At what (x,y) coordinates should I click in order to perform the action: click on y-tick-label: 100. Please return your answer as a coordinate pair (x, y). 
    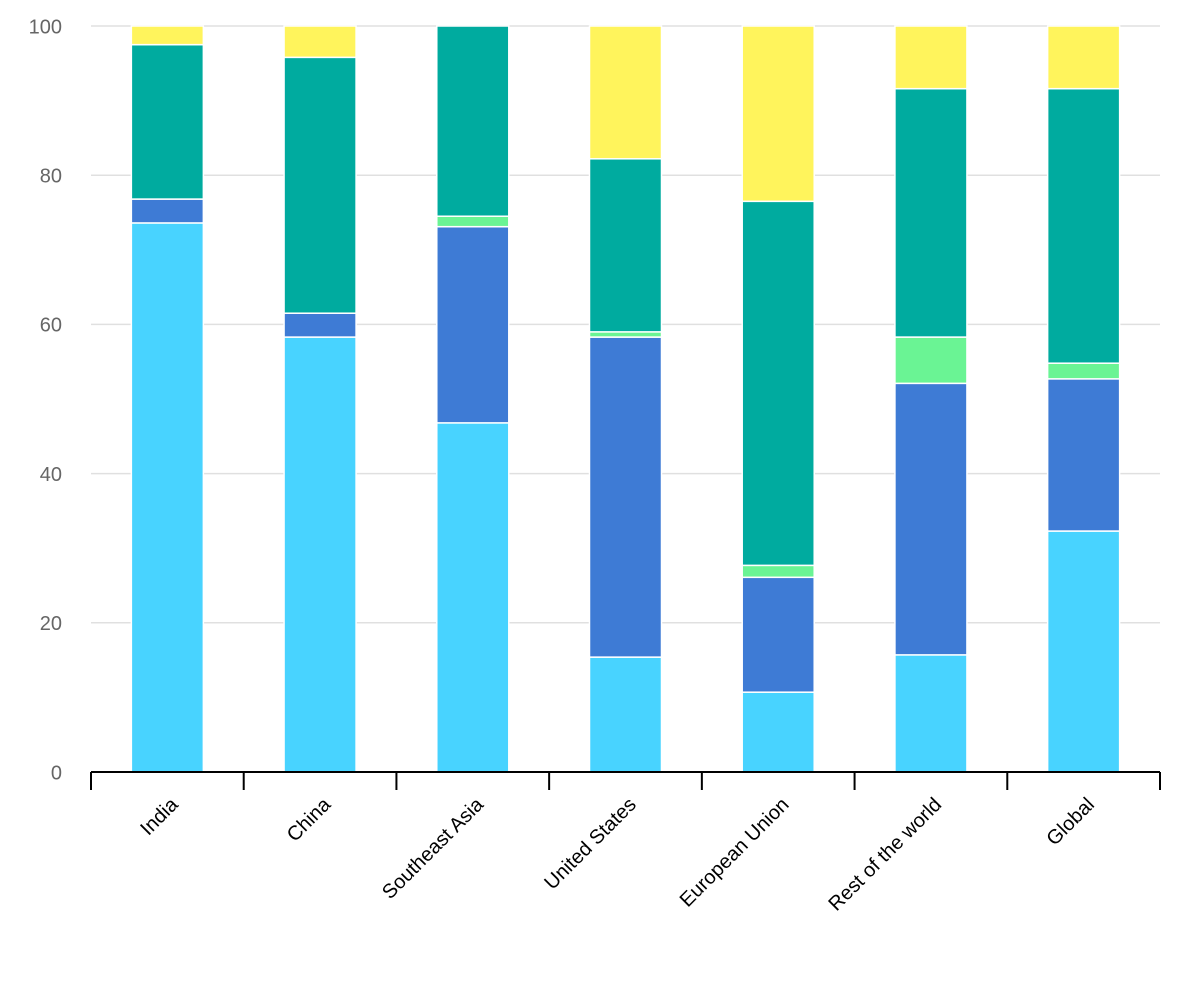
    Looking at the image, I should click on (45, 27).